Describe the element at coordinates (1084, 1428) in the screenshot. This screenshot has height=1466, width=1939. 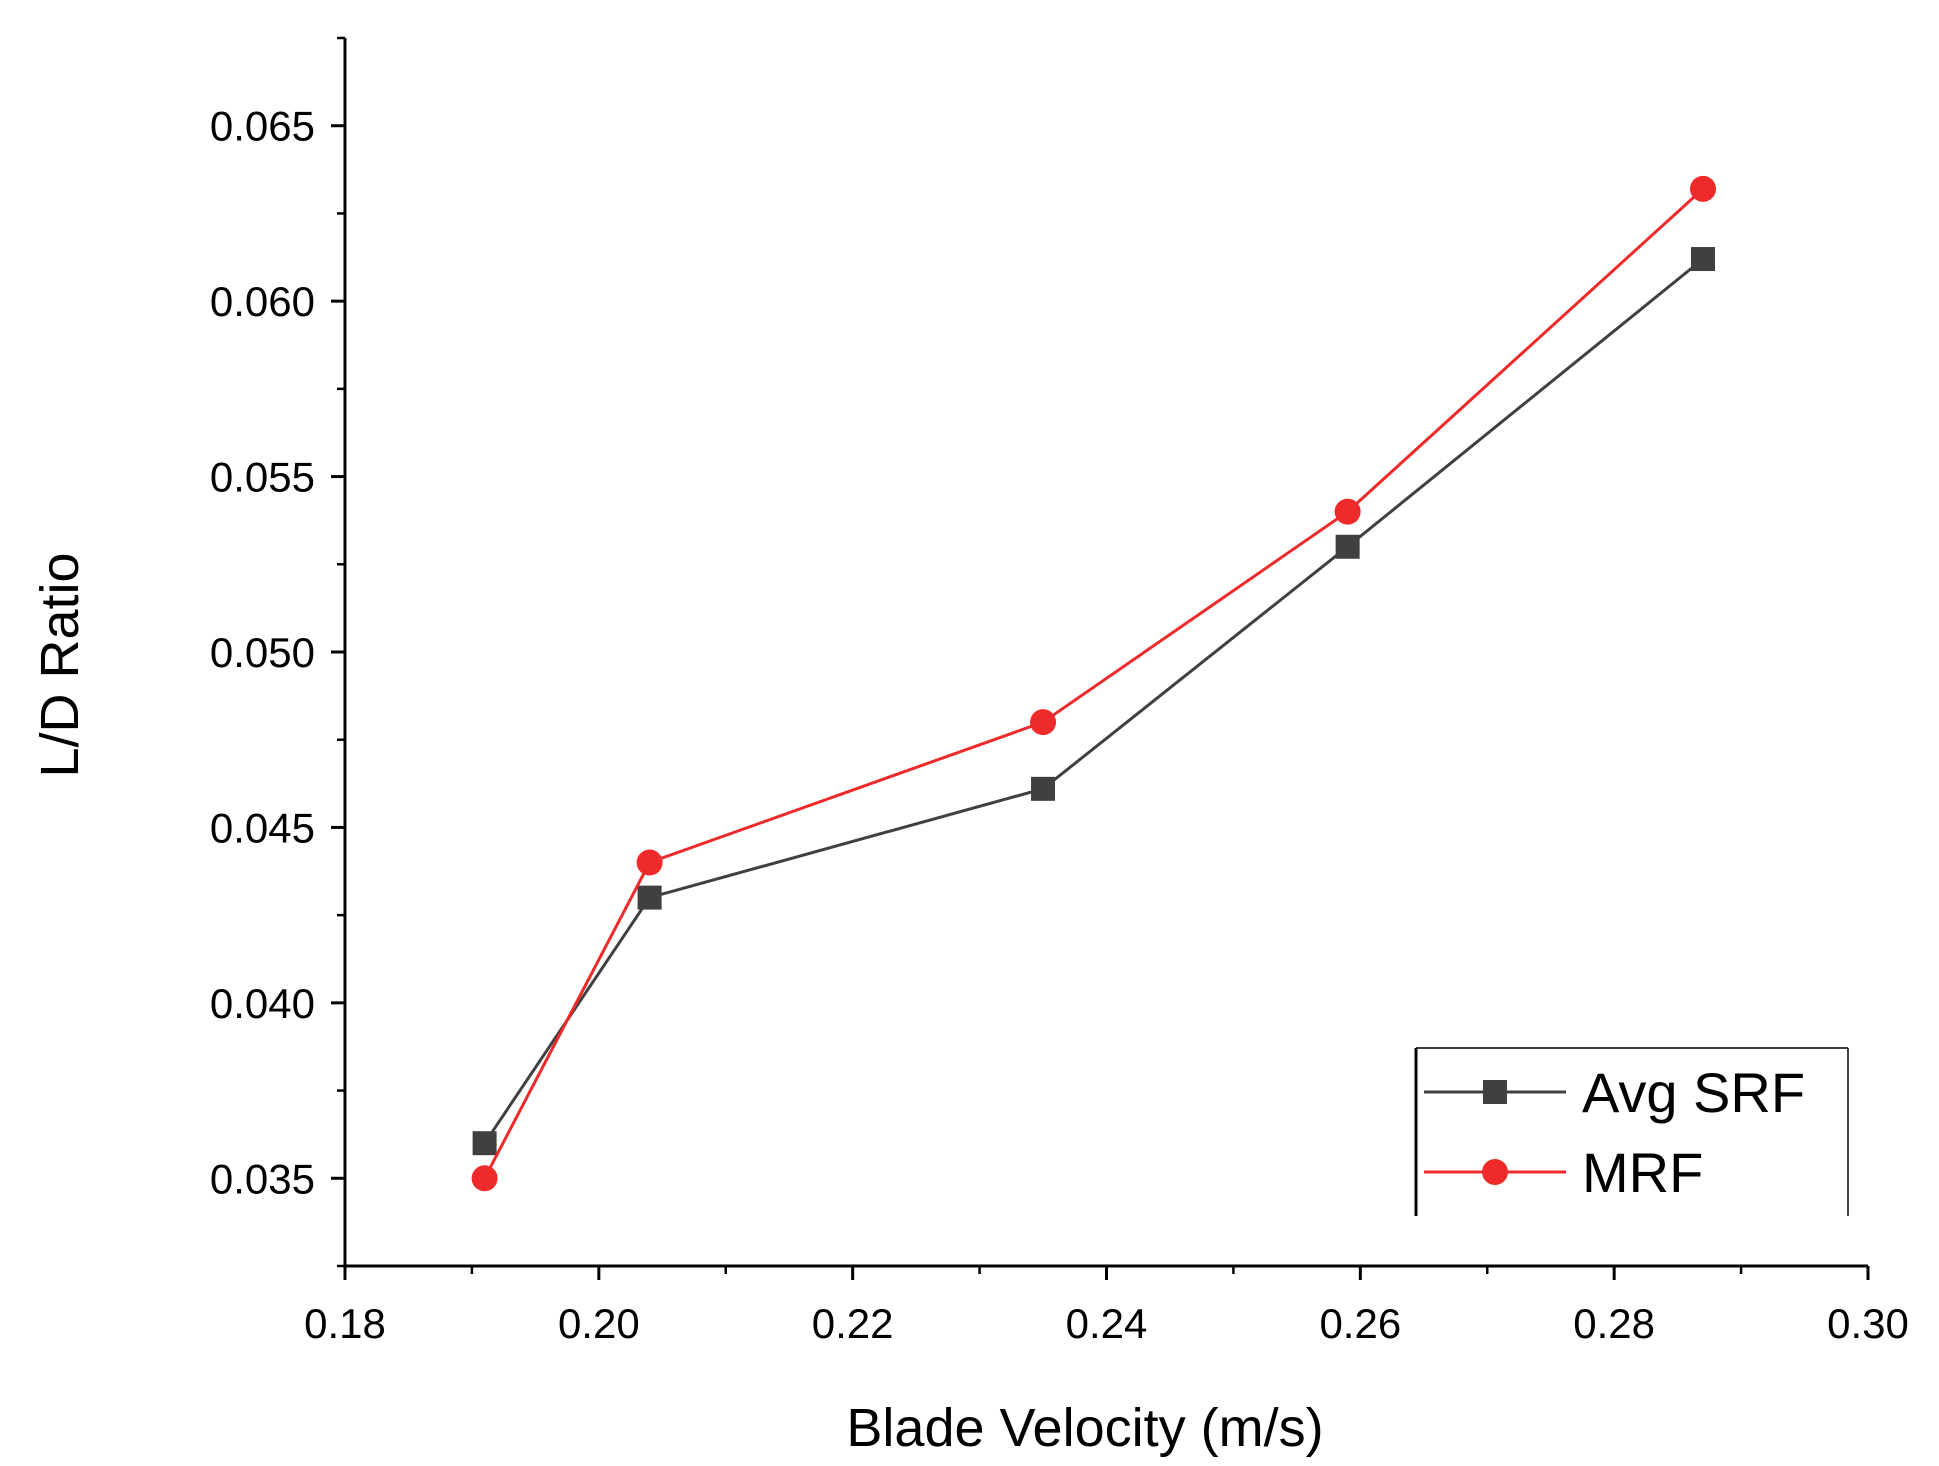
I see `x-axis-title: Blade Velocity (m/s)` at that location.